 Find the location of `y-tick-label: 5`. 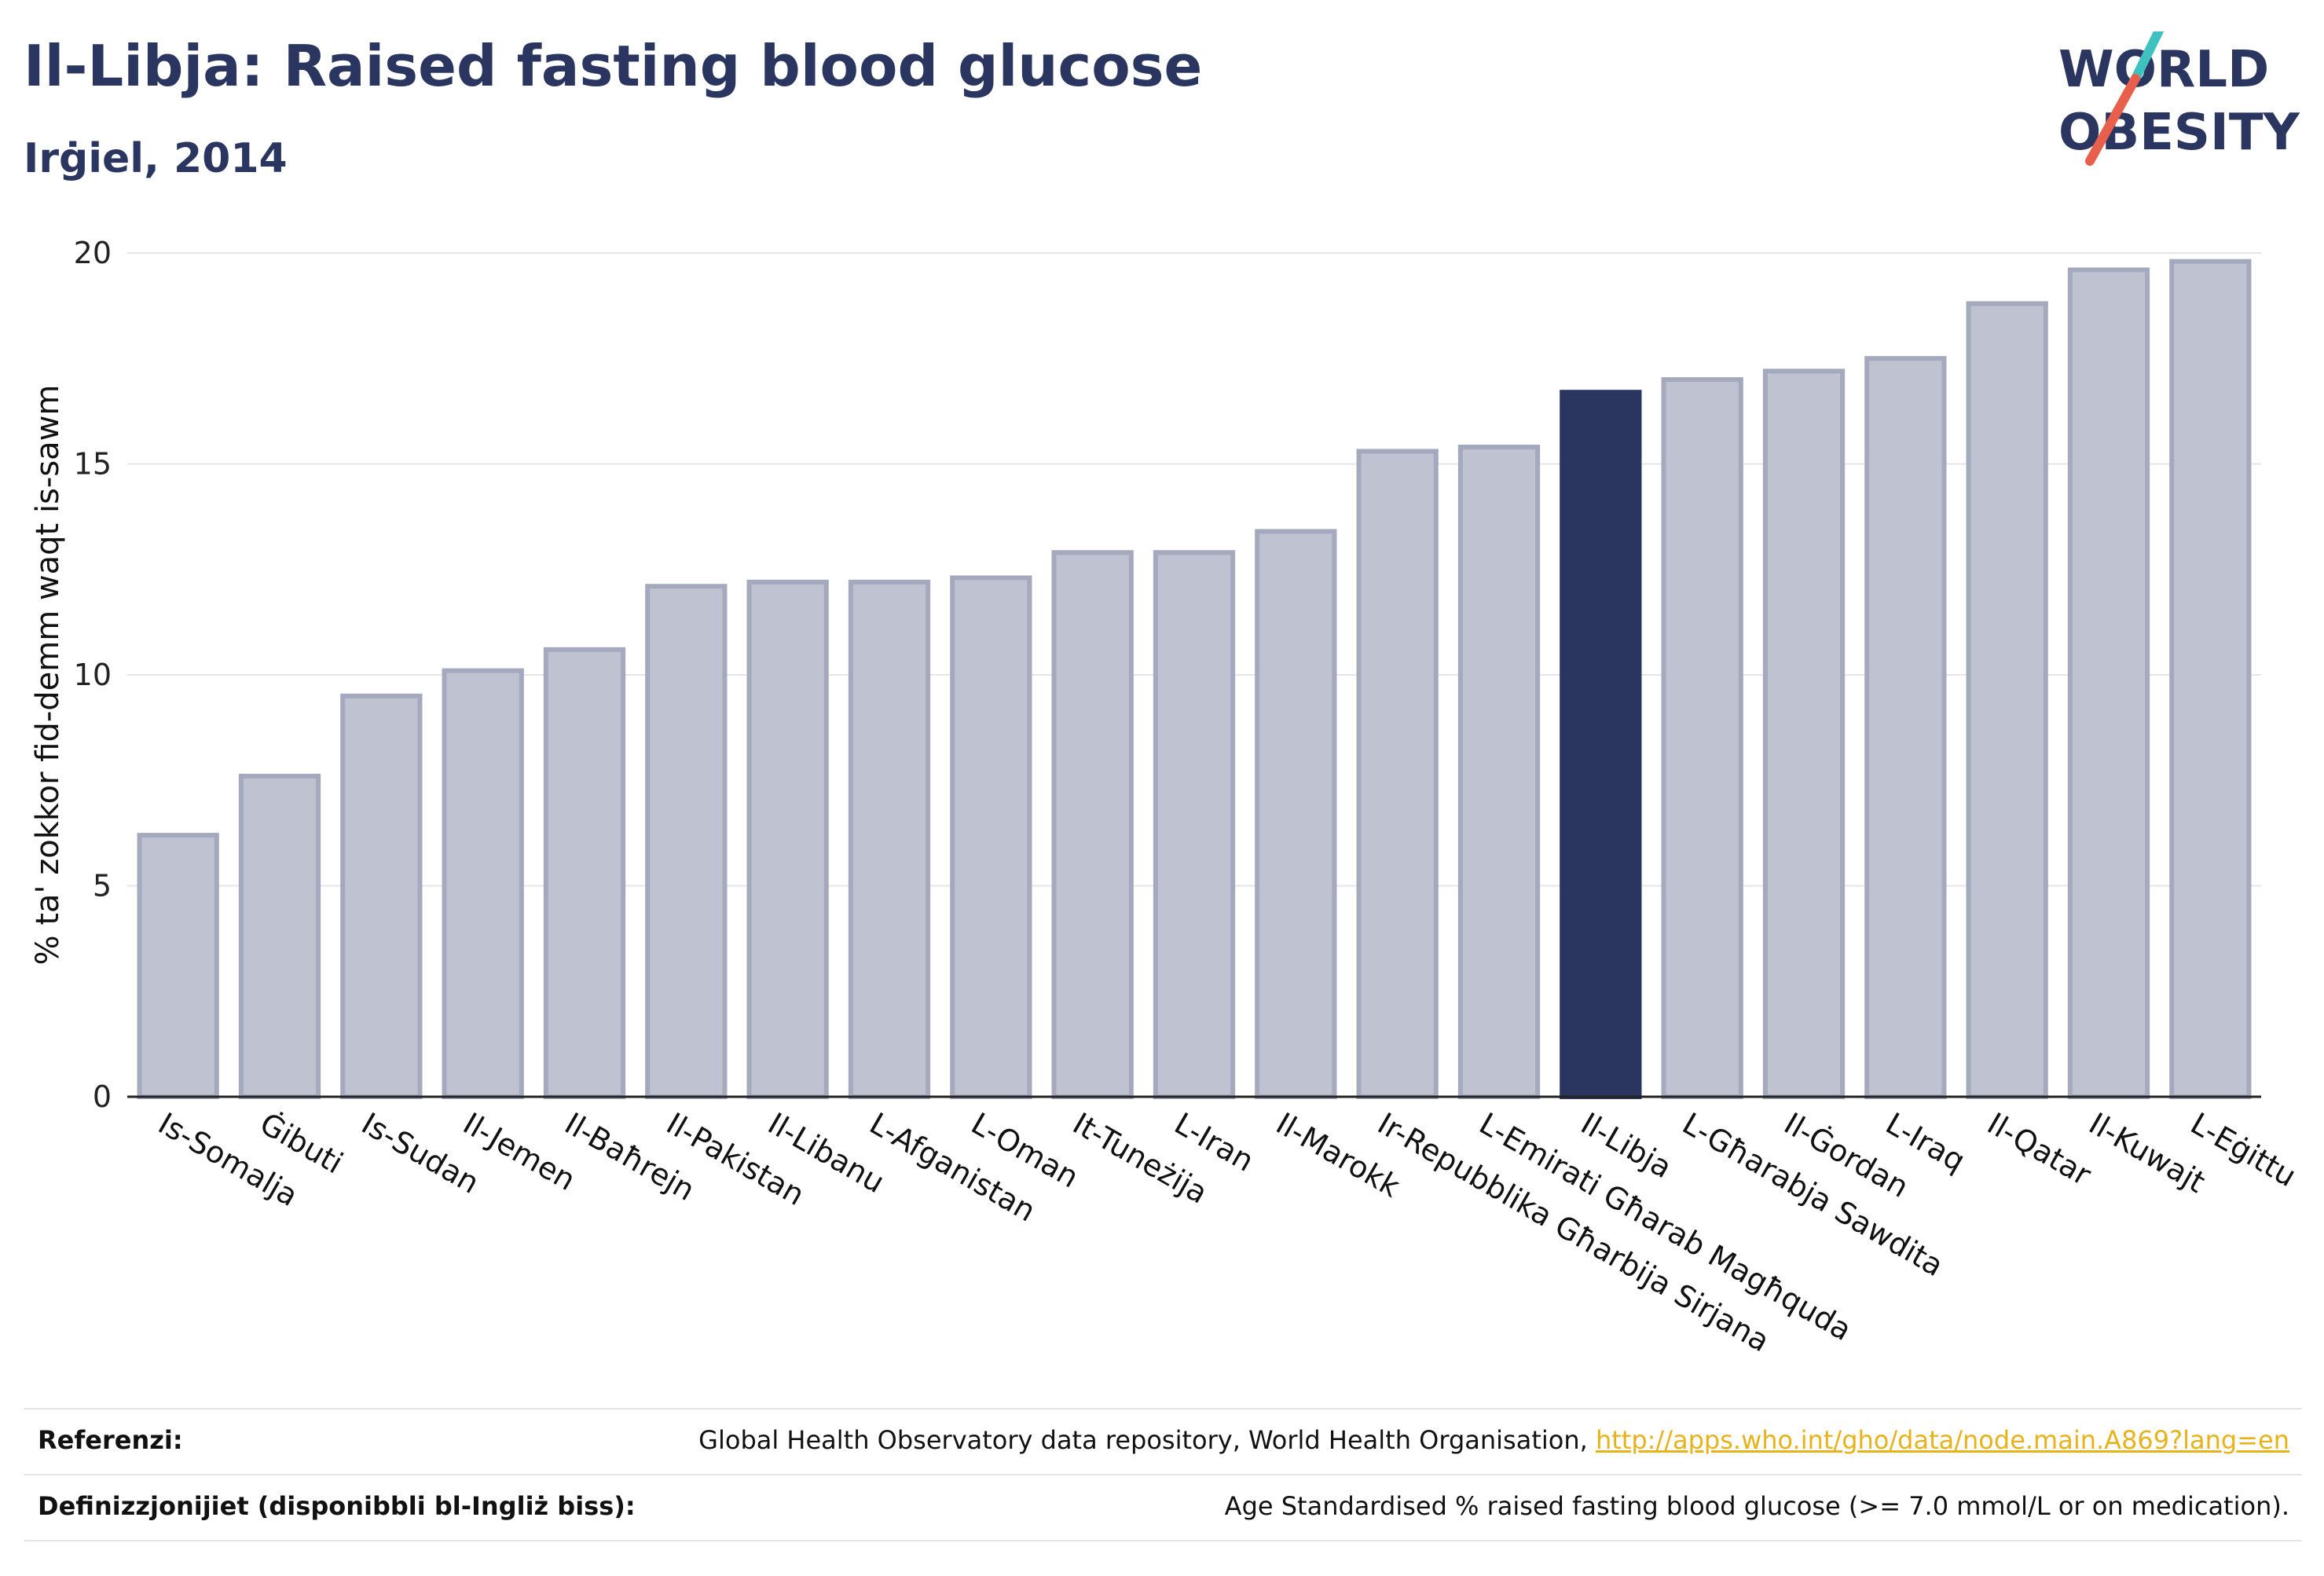

y-tick-label: 5 is located at coordinates (102, 886).